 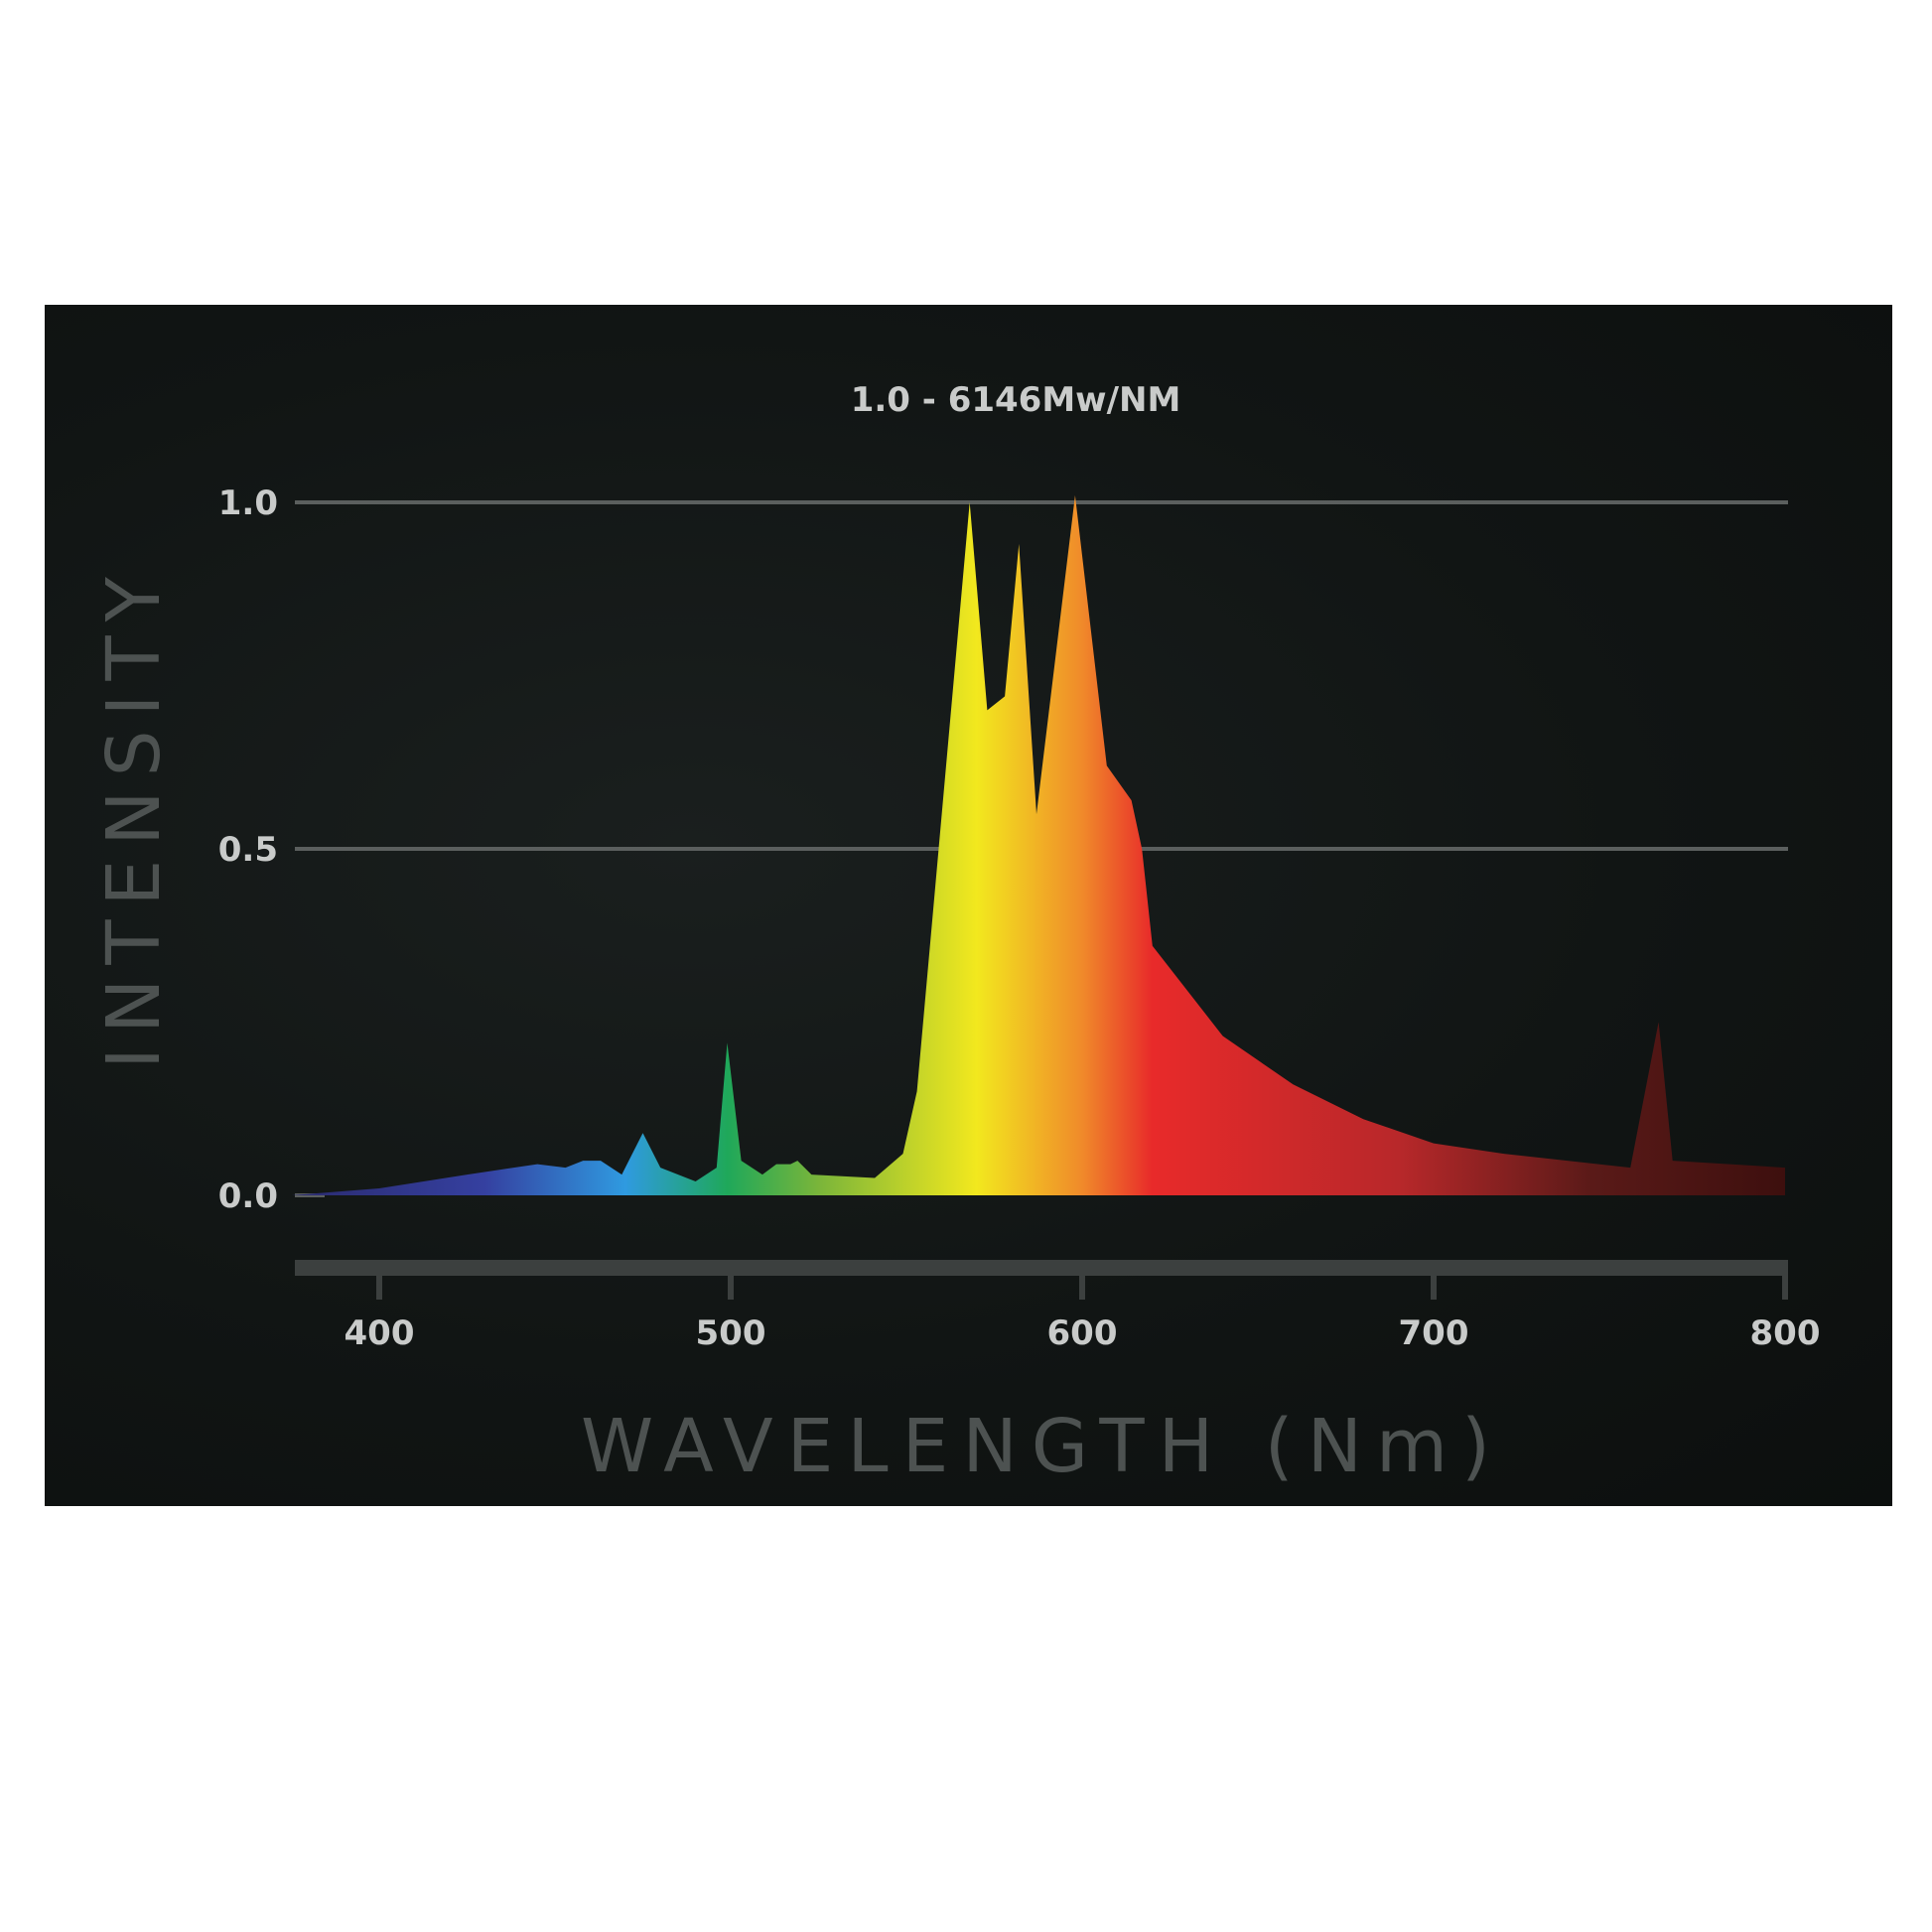 What do you see at coordinates (1042, 1268) in the screenshot?
I see `x-axis-bar` at bounding box center [1042, 1268].